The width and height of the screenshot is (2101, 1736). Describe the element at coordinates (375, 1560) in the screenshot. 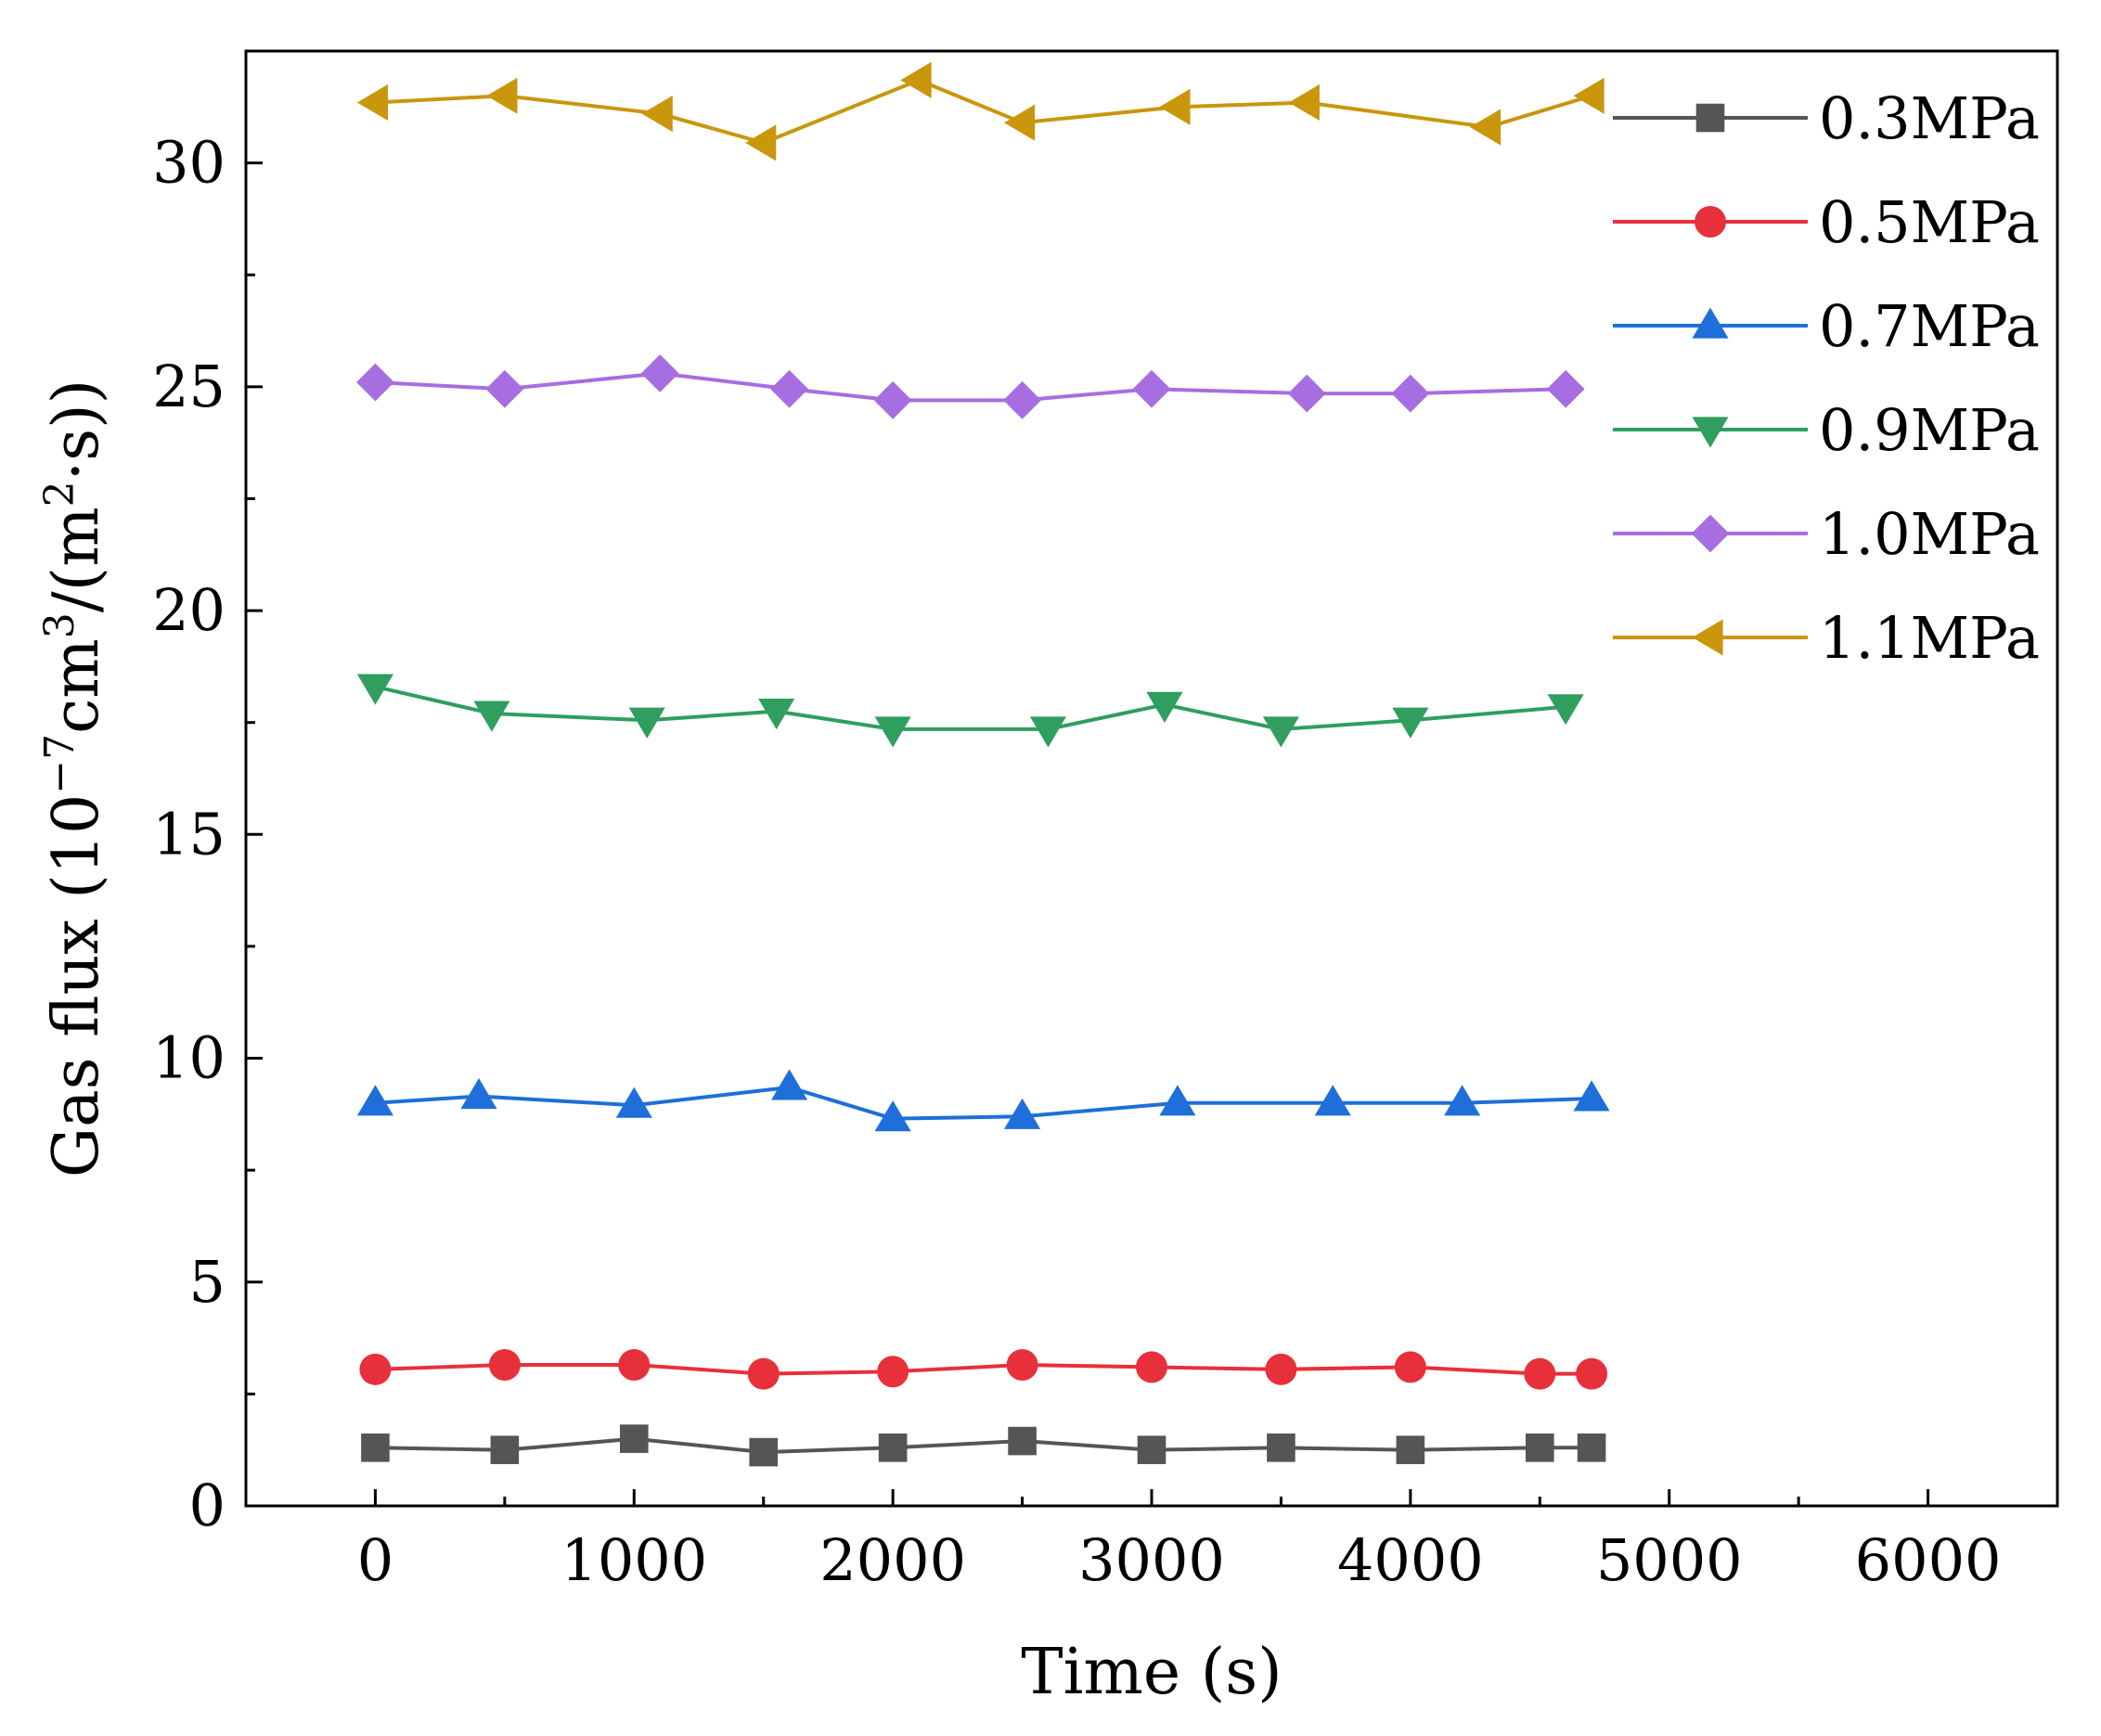

I see `x-tick-label: 0` at that location.